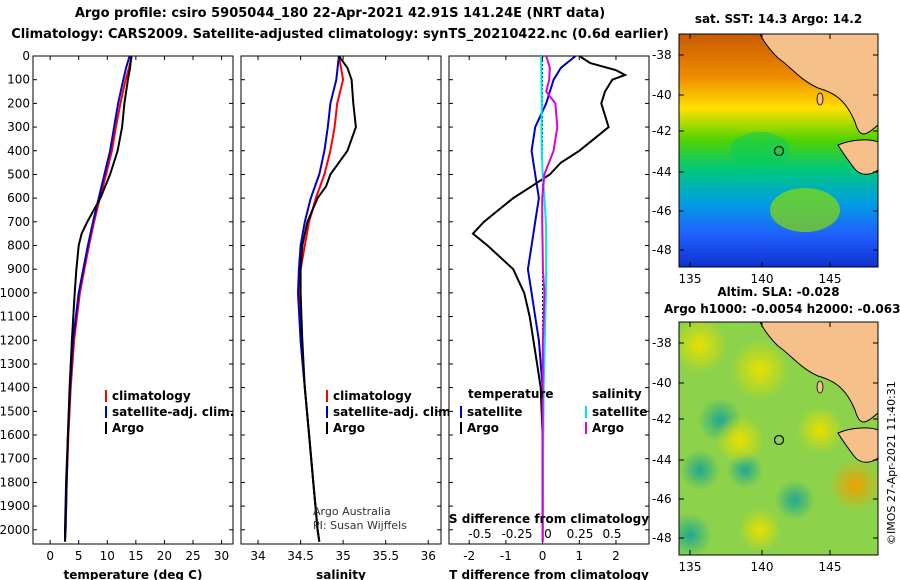  I want to click on float-position-marker-sla, so click(779, 440).